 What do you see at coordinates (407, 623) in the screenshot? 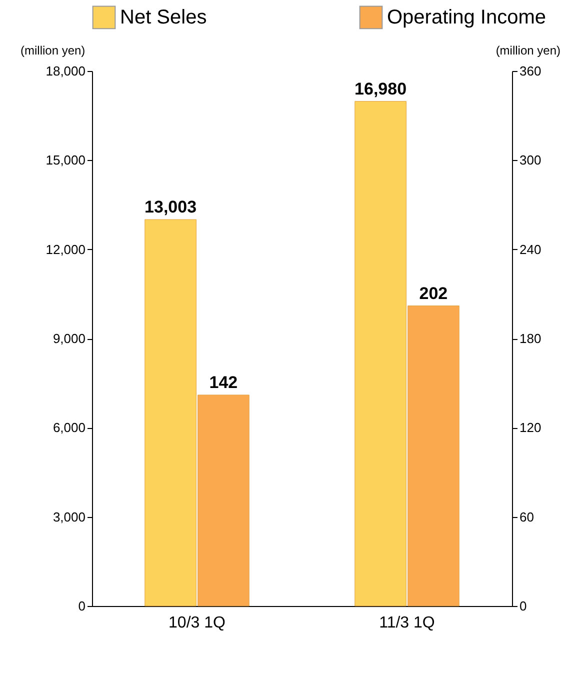
I see `x-tick-label: 11/3 1Q` at bounding box center [407, 623].